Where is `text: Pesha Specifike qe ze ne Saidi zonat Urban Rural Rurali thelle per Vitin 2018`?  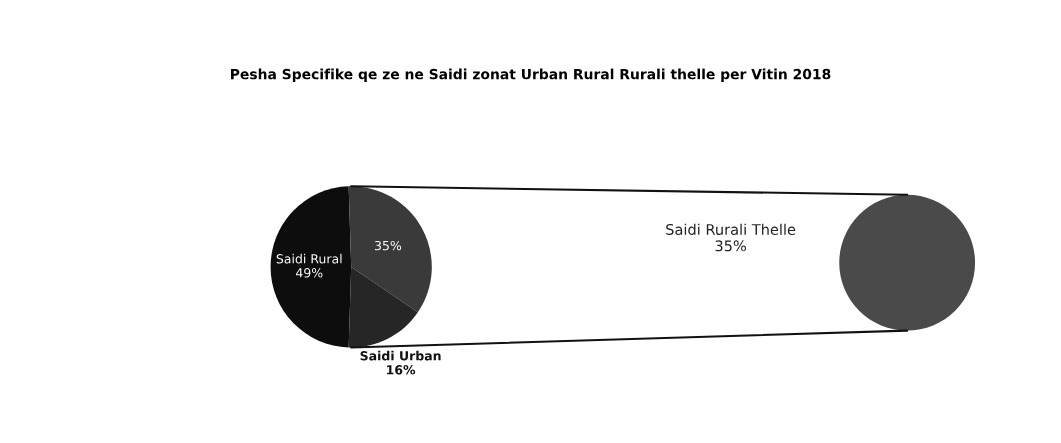
text: Pesha Specifike qe ze ne Saidi zonat Urban Rural Rurali thelle per Vitin 2018 is located at coordinates (531, 75).